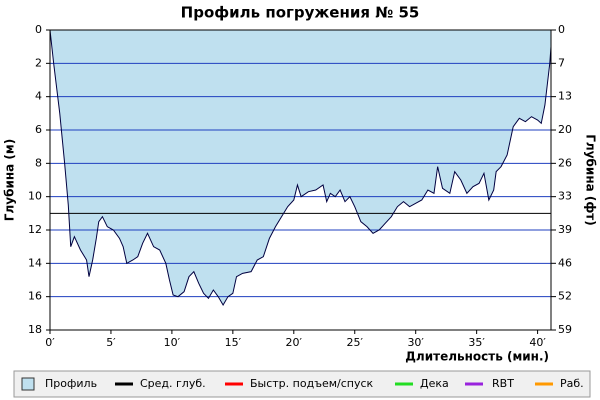 The image size is (600, 400). Describe the element at coordinates (565, 129) in the screenshot. I see `y2-tick-label: 20` at that location.